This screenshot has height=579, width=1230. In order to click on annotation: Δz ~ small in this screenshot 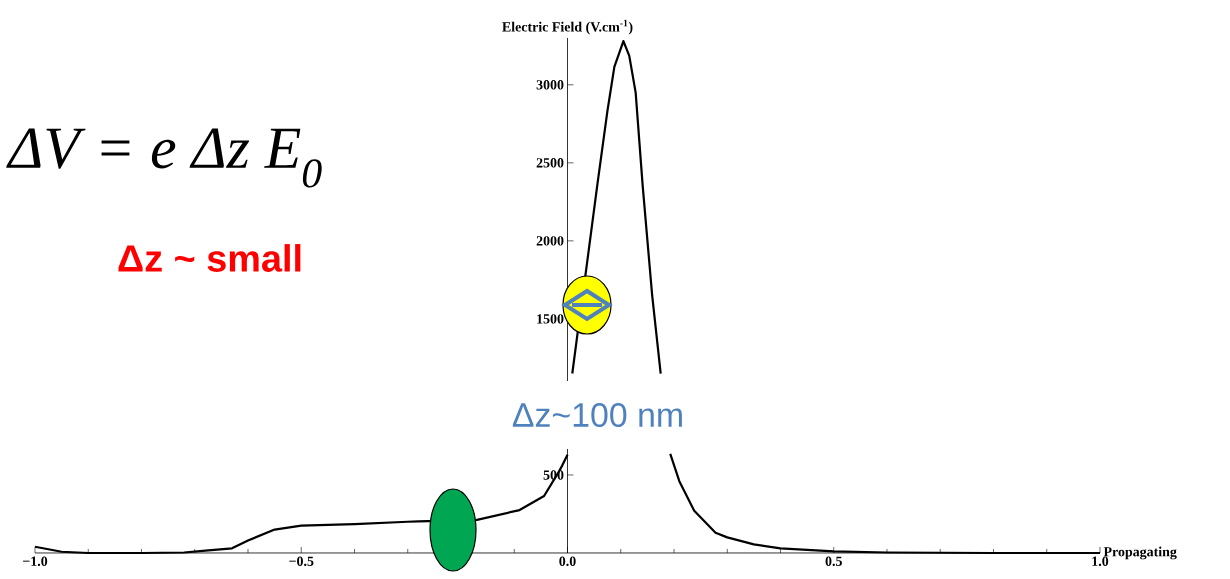, I will do `click(209, 258)`.